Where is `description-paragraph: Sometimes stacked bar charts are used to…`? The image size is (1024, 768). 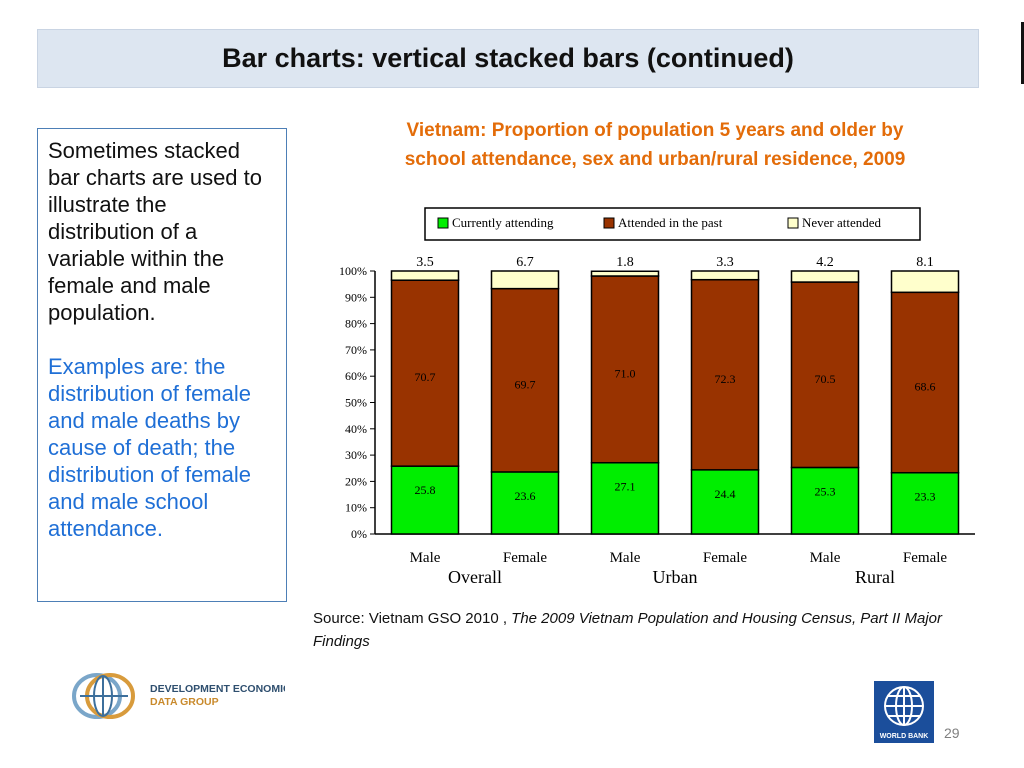 description-paragraph: Sometimes stacked bar charts are used to… is located at coordinates (155, 231).